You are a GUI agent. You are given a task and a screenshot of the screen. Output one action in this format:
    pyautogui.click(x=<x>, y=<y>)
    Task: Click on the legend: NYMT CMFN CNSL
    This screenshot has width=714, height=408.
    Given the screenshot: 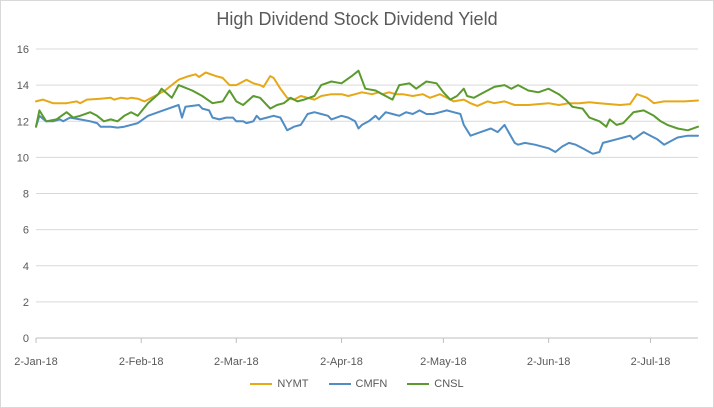 What is the action you would take?
    pyautogui.click(x=357, y=384)
    